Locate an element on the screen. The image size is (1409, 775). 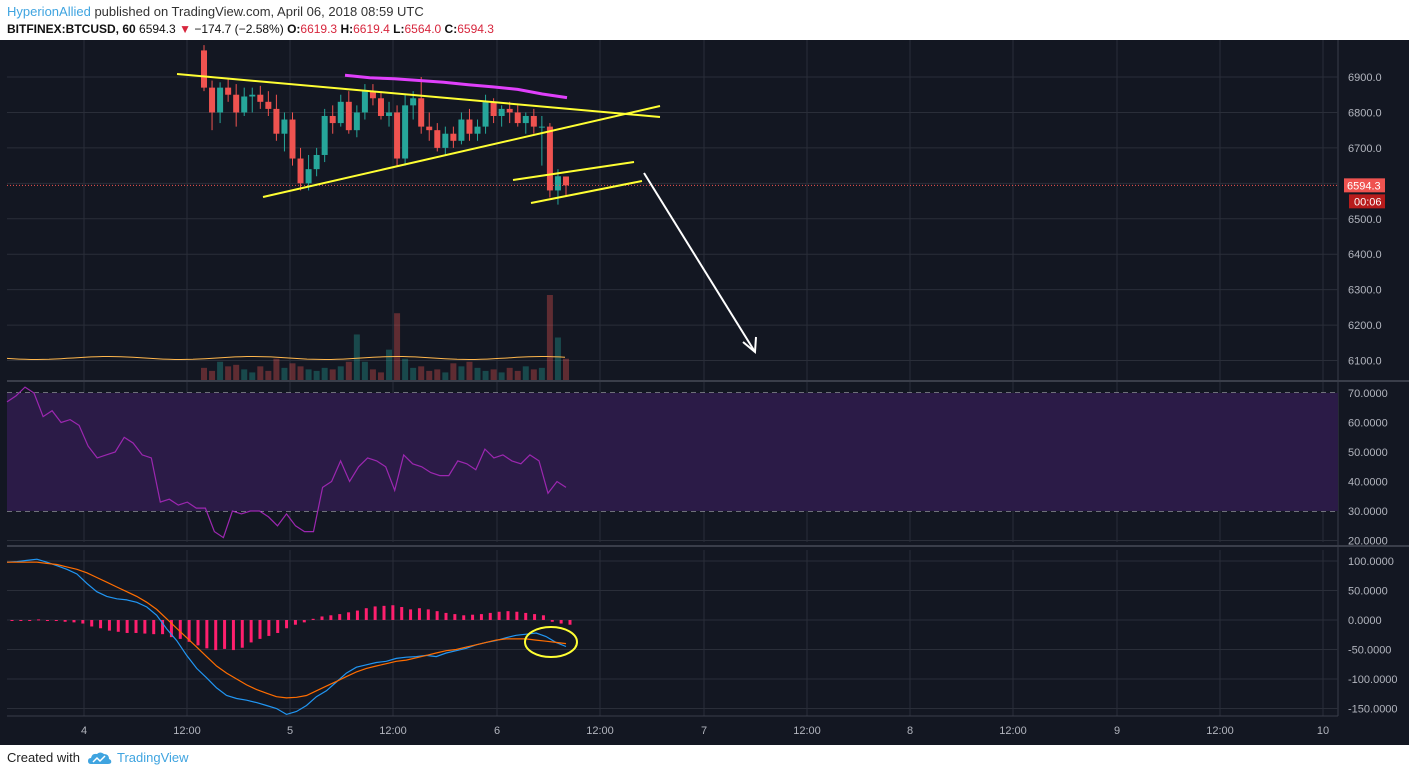
x-tick-label: 5 is located at coordinates (290, 731).